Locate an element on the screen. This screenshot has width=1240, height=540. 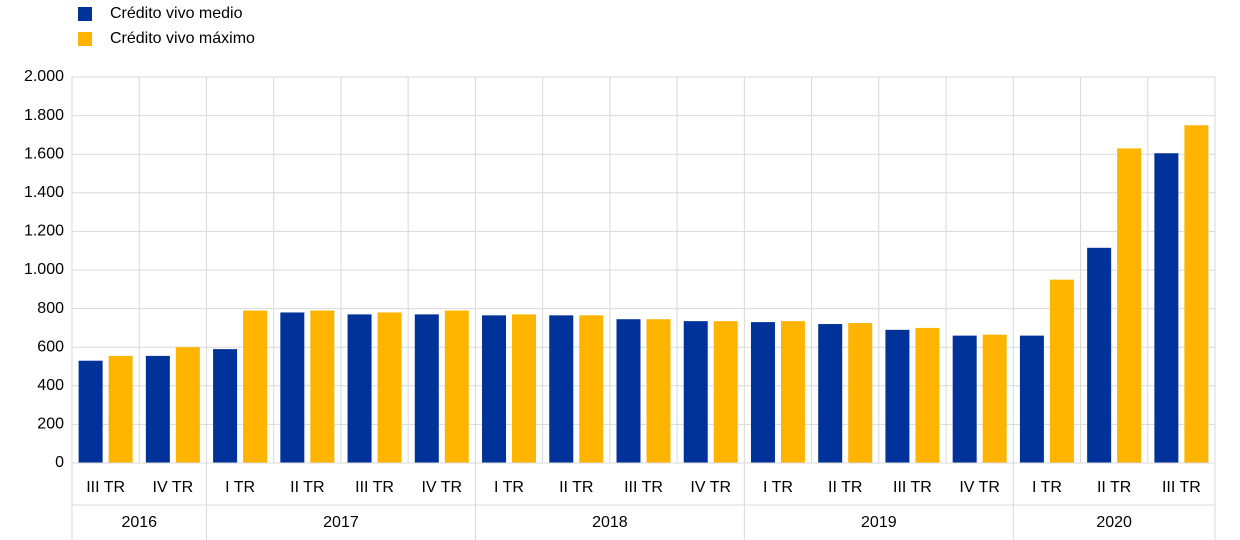
y-tick-label: 600 is located at coordinates (50, 346).